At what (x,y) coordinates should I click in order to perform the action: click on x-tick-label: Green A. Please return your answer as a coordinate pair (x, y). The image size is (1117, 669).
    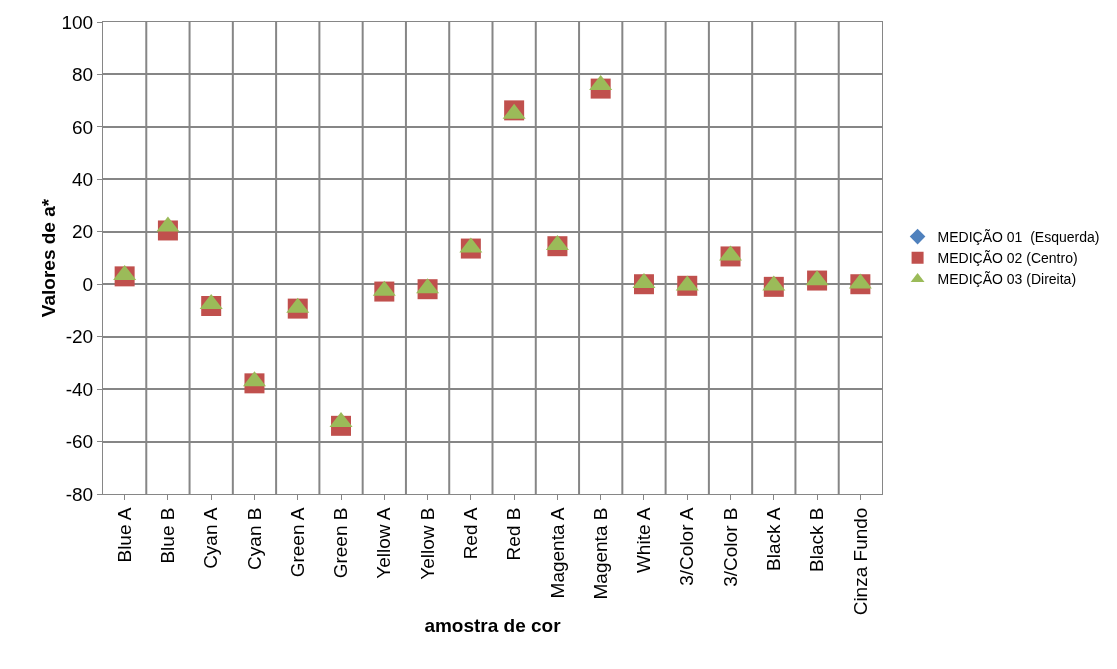
    Looking at the image, I should click on (297, 542).